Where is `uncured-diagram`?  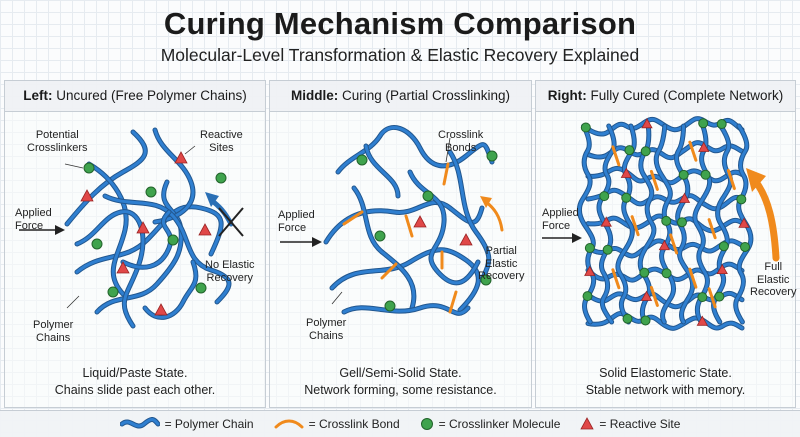 uncured-diagram is located at coordinates (131, 228).